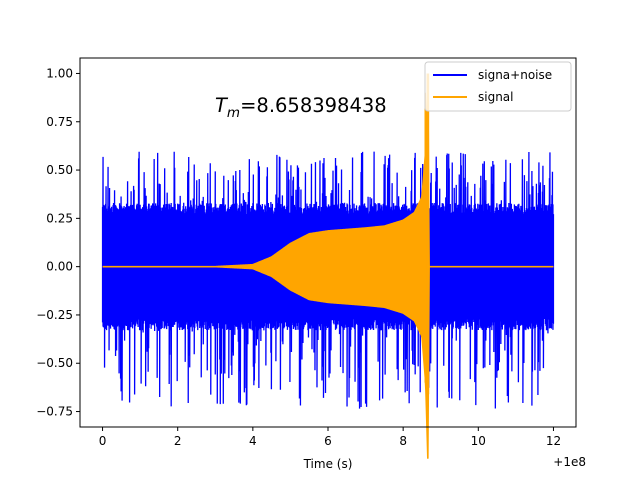 Image resolution: width=640 pixels, height=480 pixels. I want to click on y-tick-label: 0.25, so click(59, 218).